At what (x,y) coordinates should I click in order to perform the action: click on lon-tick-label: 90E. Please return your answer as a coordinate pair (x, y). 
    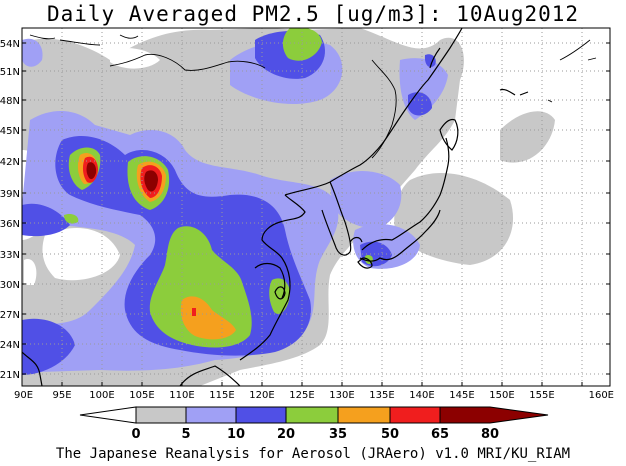
    Looking at the image, I should click on (23, 395).